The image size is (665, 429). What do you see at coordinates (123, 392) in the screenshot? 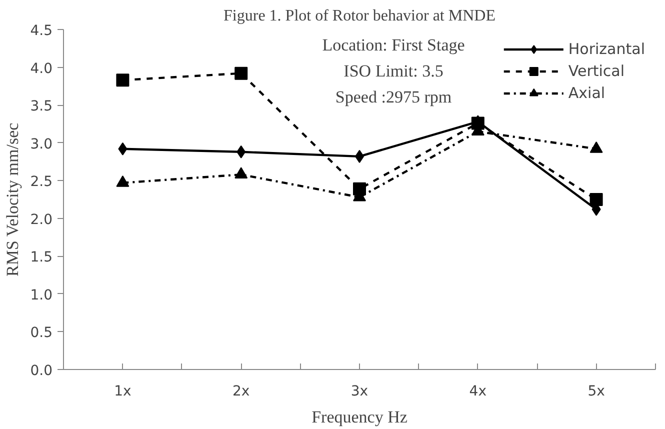
I see `x-tick-label: 1x` at bounding box center [123, 392].